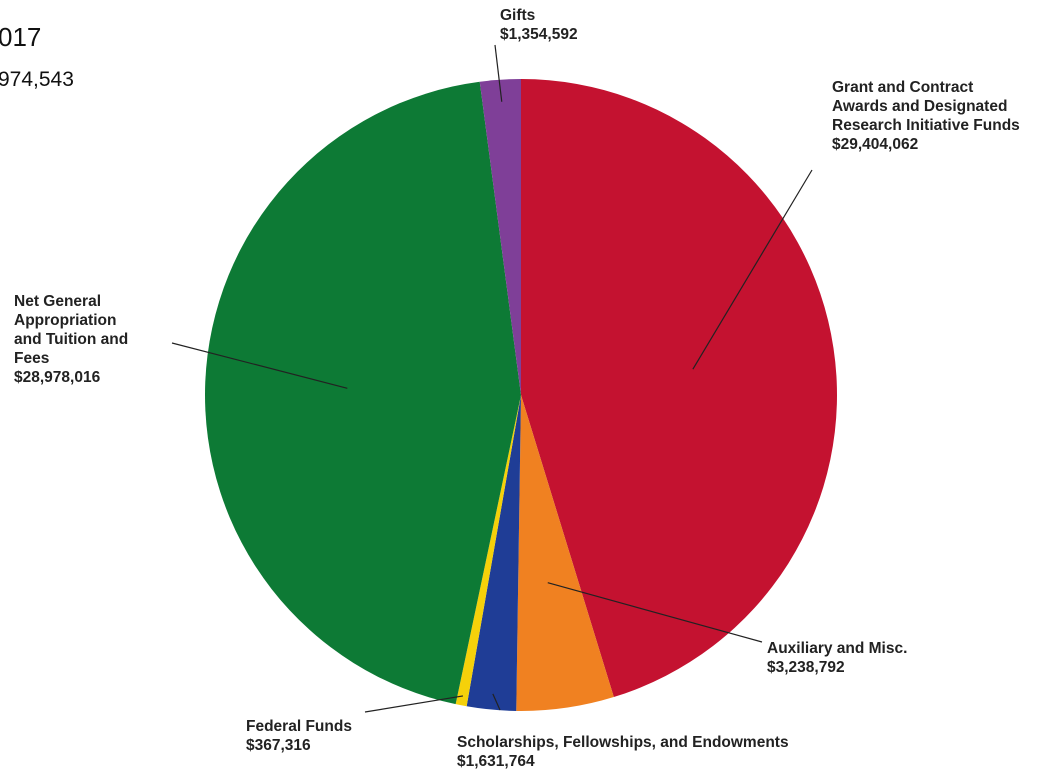  Describe the element at coordinates (31, 358) in the screenshot. I see `slice-name-label: Fees` at that location.